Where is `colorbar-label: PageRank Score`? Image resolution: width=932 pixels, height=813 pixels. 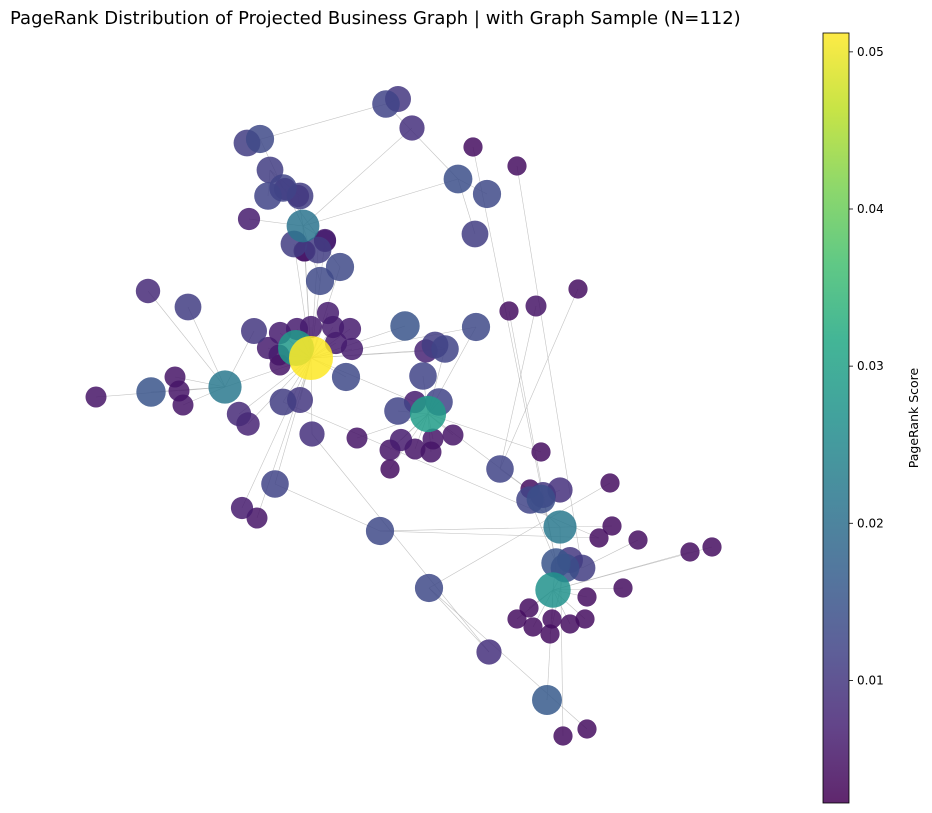 colorbar-label: PageRank Score is located at coordinates (913, 417).